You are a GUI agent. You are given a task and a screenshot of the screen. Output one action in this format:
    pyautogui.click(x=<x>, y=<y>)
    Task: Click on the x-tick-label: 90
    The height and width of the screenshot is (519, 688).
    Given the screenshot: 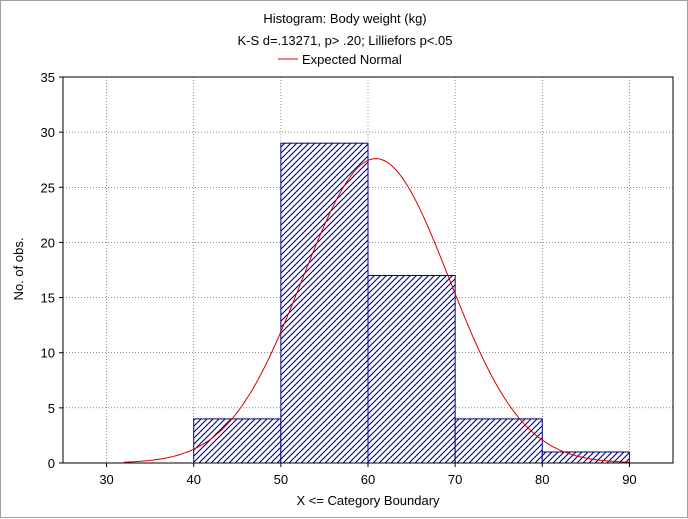 What is the action you would take?
    pyautogui.click(x=629, y=479)
    